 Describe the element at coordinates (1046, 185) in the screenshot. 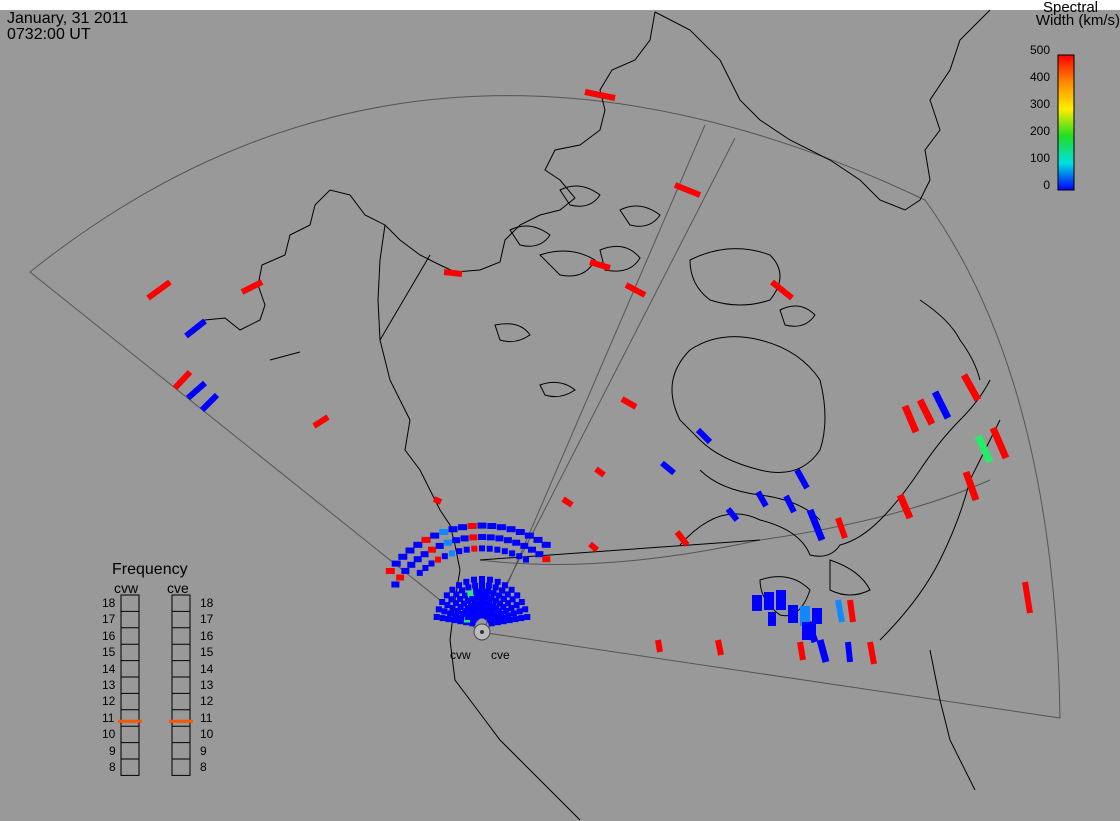

I see `colorbar-tick-label: 0` at that location.